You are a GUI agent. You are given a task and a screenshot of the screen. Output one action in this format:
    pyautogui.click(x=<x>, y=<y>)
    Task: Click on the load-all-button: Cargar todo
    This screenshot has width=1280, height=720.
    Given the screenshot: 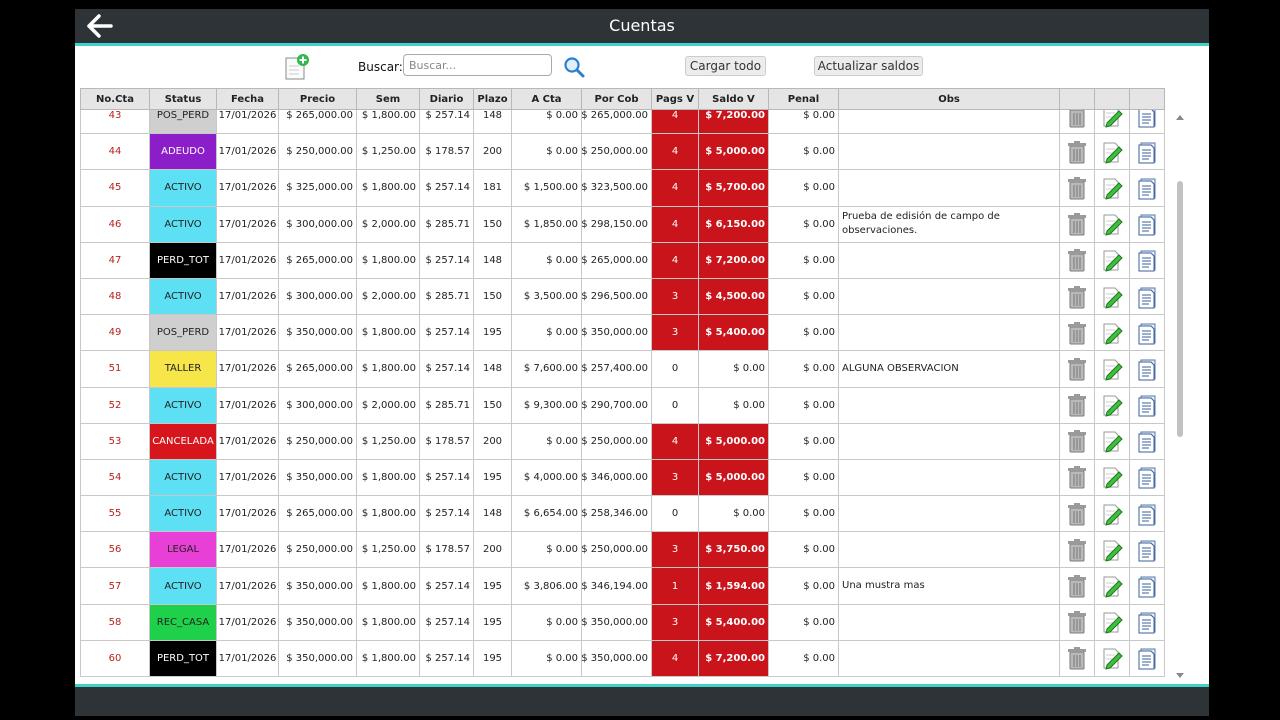 What is the action you would take?
    pyautogui.click(x=725, y=66)
    